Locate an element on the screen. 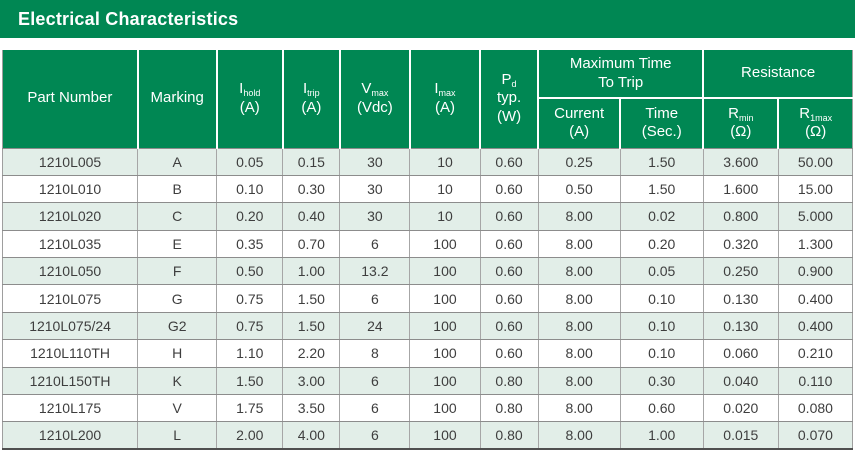  table-cell: 1210L075 is located at coordinates (70, 298).